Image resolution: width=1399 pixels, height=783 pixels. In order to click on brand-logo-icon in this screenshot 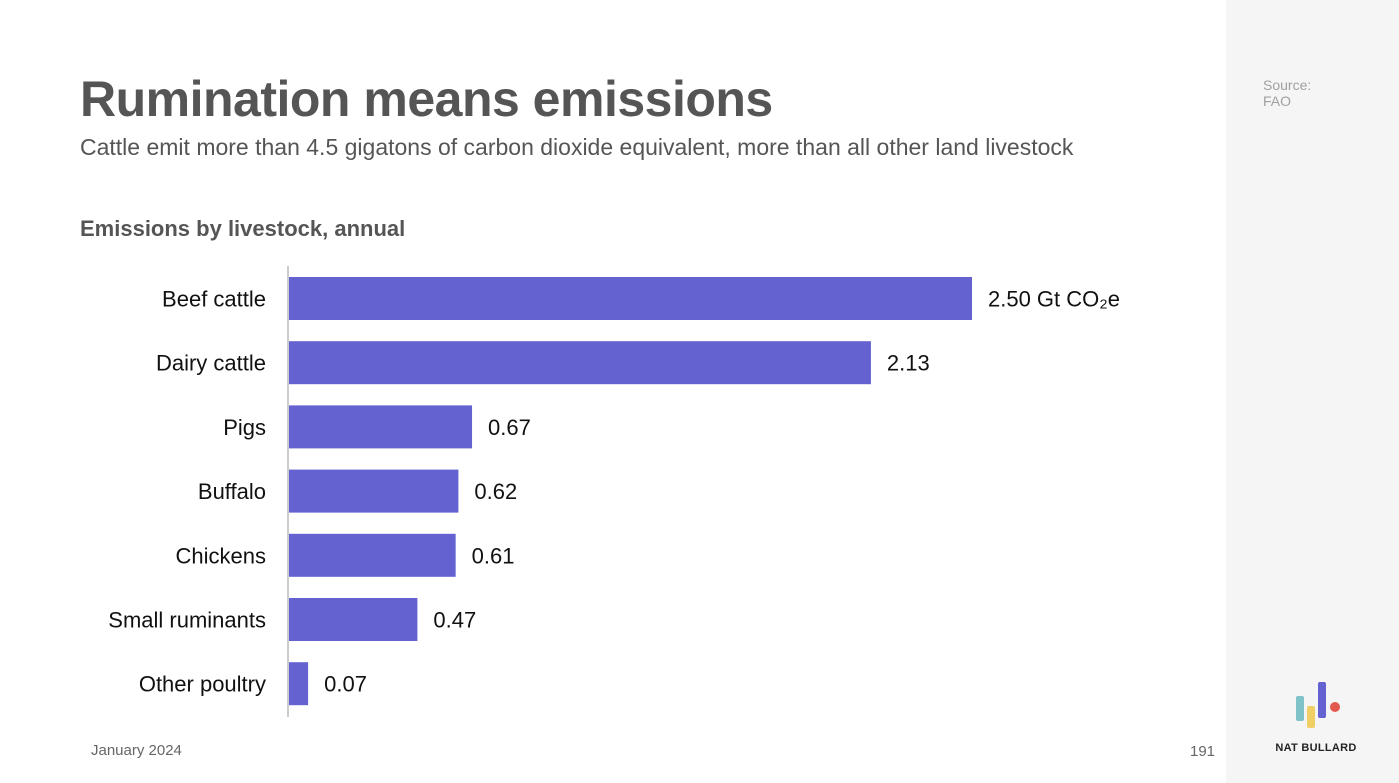, I will do `click(1318, 705)`.